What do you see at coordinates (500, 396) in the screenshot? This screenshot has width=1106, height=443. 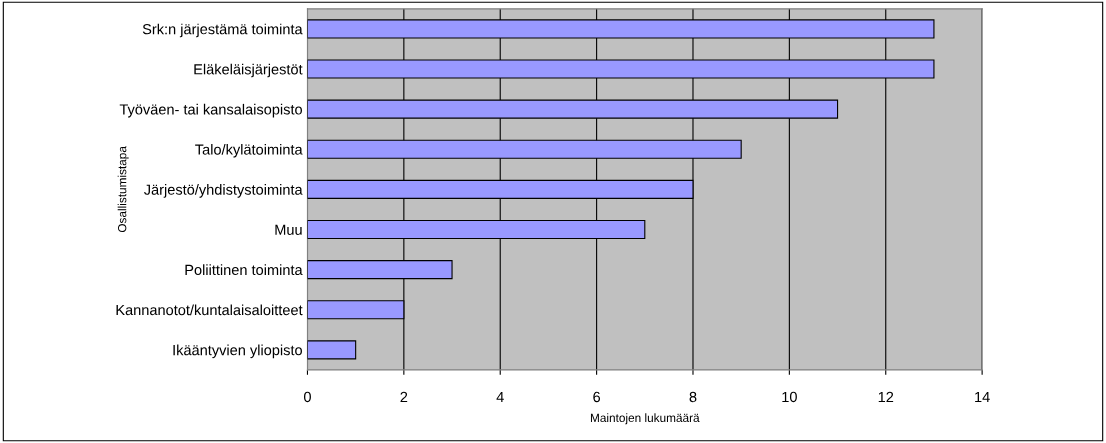 I see `x-tick-label: 4` at bounding box center [500, 396].